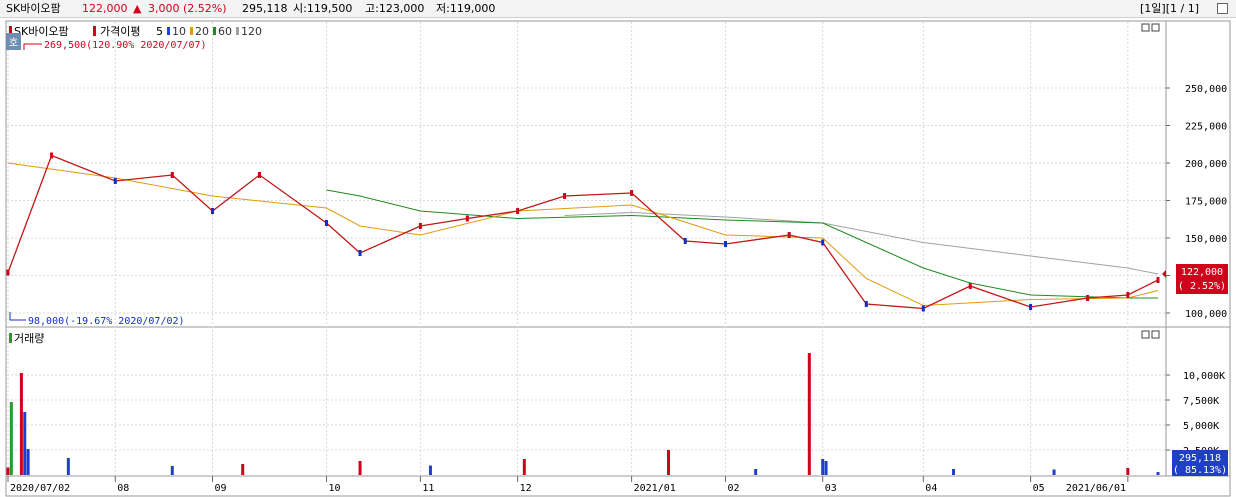  Describe the element at coordinates (1145, 27) in the screenshot. I see `panel-maximize-button` at that location.